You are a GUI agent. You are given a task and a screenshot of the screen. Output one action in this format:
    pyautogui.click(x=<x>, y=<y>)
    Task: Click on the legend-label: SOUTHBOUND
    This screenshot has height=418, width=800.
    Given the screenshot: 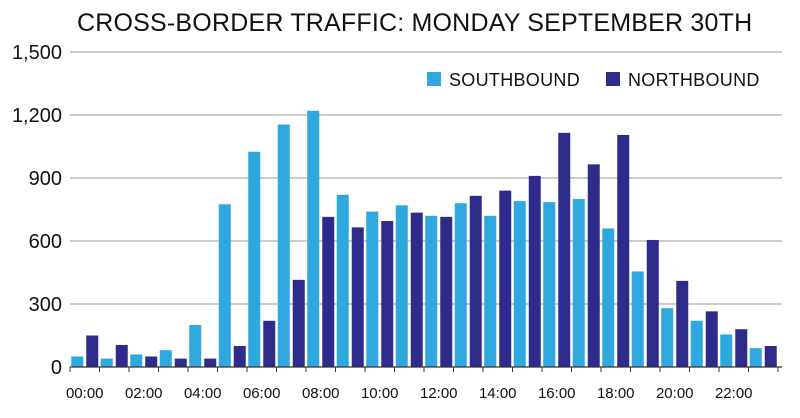 What is the action you would take?
    pyautogui.click(x=514, y=80)
    